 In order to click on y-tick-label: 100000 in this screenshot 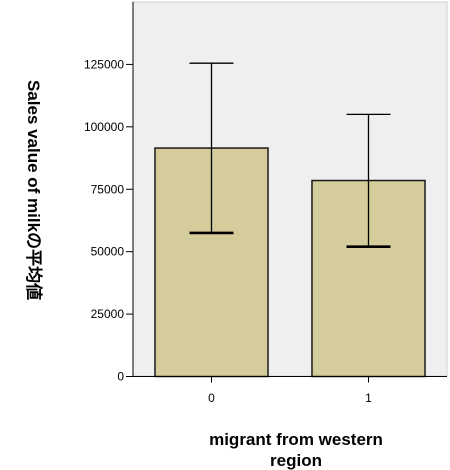, I will do `click(104, 127)`.